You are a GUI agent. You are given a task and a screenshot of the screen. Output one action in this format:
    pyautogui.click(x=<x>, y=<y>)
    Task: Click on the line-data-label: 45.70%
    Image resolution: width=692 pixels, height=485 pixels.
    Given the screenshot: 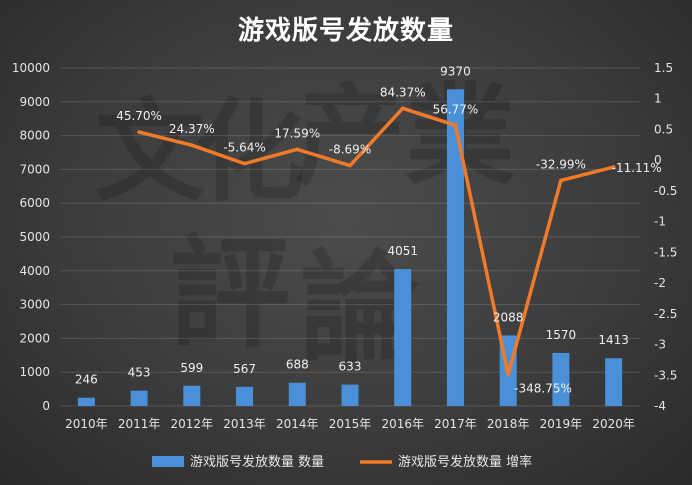 What is the action you would take?
    pyautogui.click(x=139, y=116)
    